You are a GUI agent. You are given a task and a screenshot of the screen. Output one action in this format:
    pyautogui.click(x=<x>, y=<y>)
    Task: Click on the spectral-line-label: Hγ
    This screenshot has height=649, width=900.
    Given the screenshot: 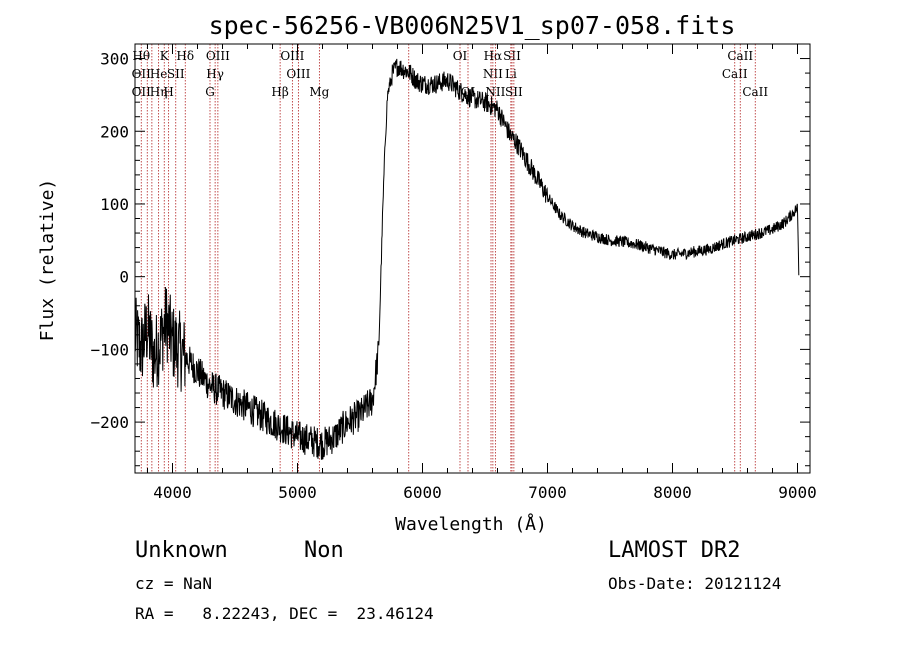 What is the action you would take?
    pyautogui.click(x=215, y=74)
    